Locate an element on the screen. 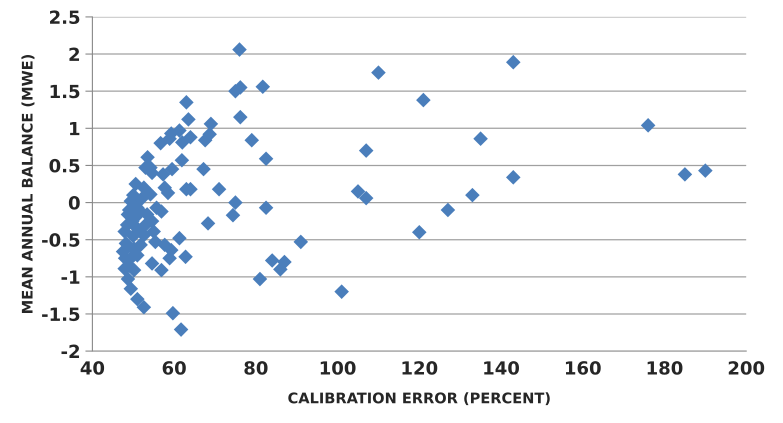  y-tick-label: 0.5 is located at coordinates (64, 165).